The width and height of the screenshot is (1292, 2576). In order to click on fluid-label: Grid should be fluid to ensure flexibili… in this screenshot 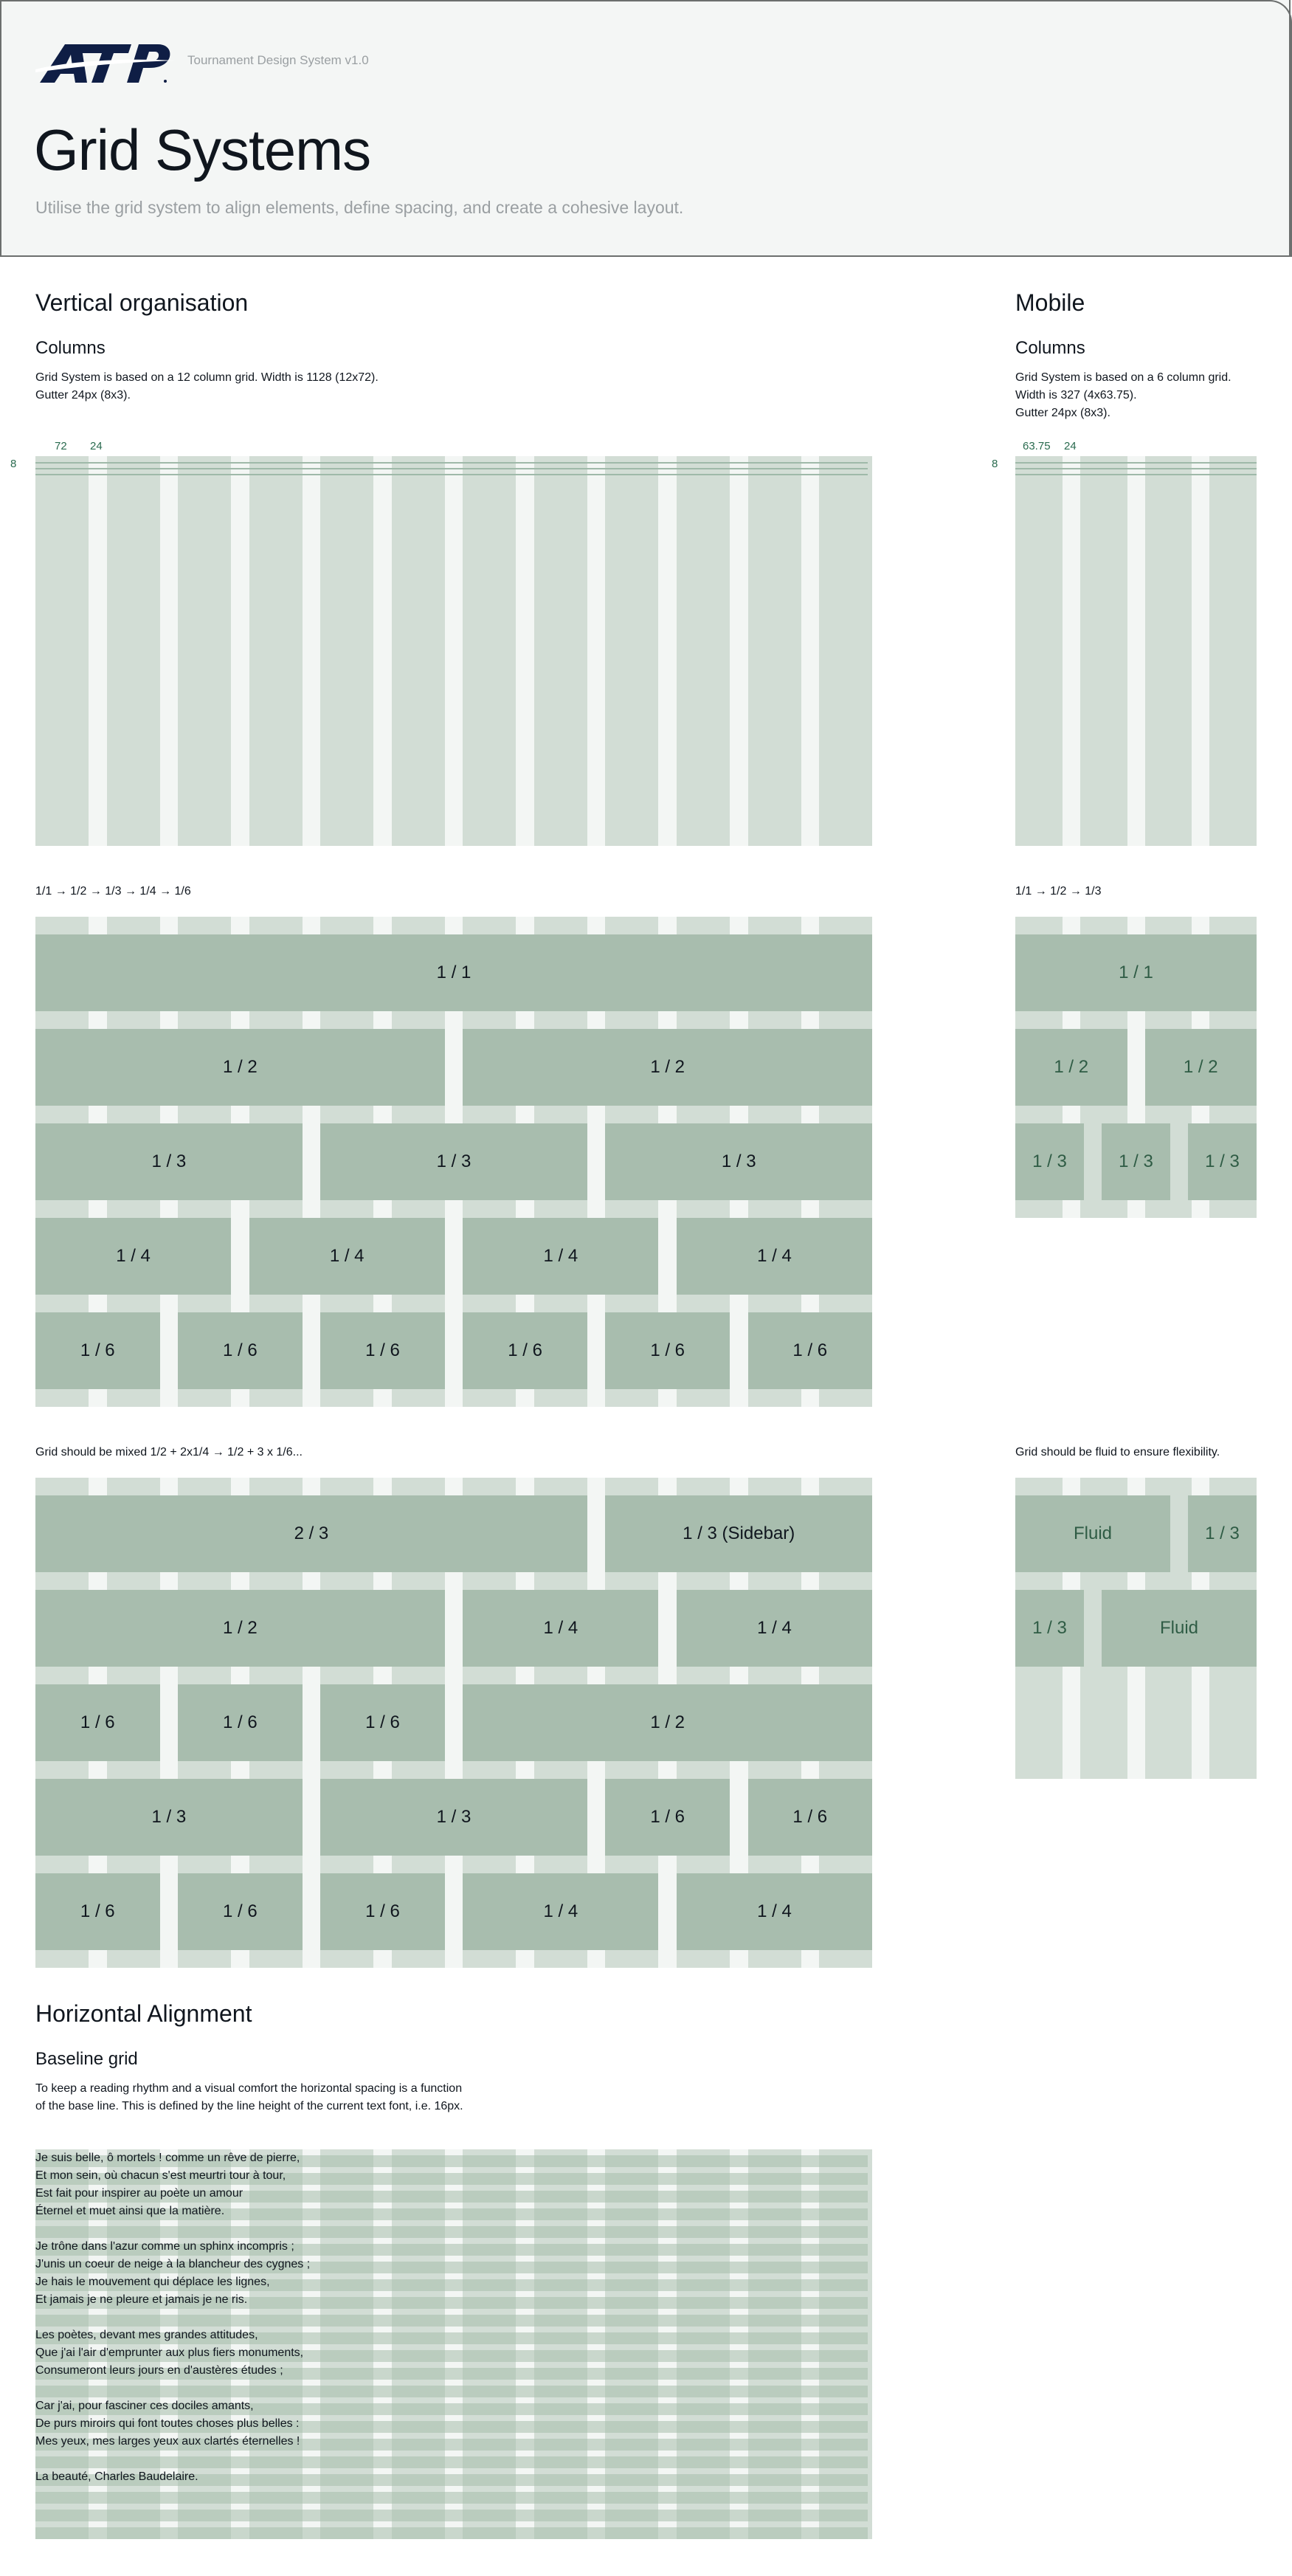, I will do `click(1117, 1452)`.